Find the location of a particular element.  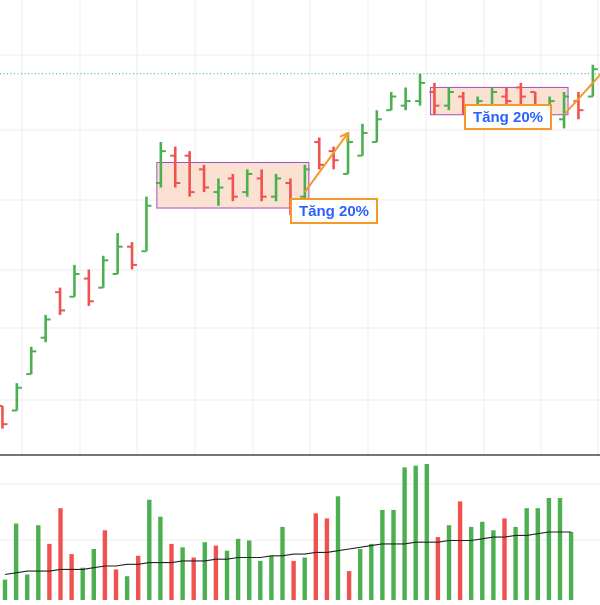

growth-arrow-head is located at coordinates (344, 137).